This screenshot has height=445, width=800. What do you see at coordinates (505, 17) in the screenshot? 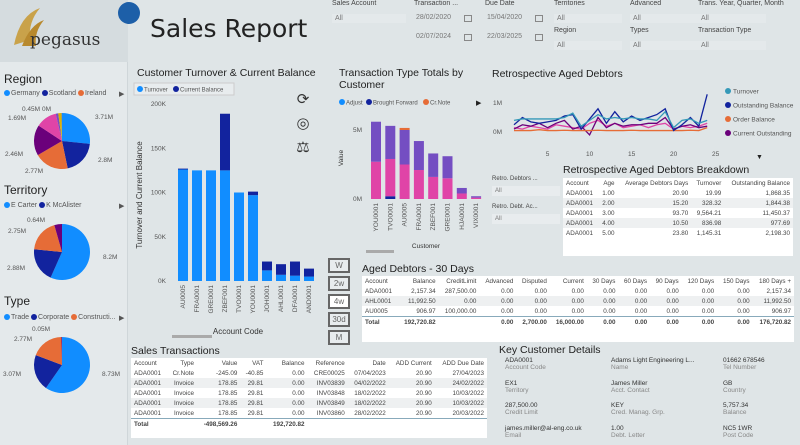
I see `date-from-input: 15/04/2020` at bounding box center [505, 17].